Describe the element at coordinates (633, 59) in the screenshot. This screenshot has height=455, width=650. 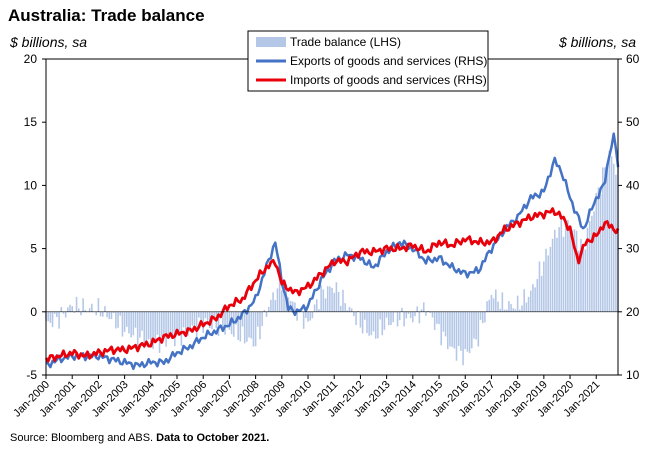
I see `y-right-tick-label: 60` at that location.